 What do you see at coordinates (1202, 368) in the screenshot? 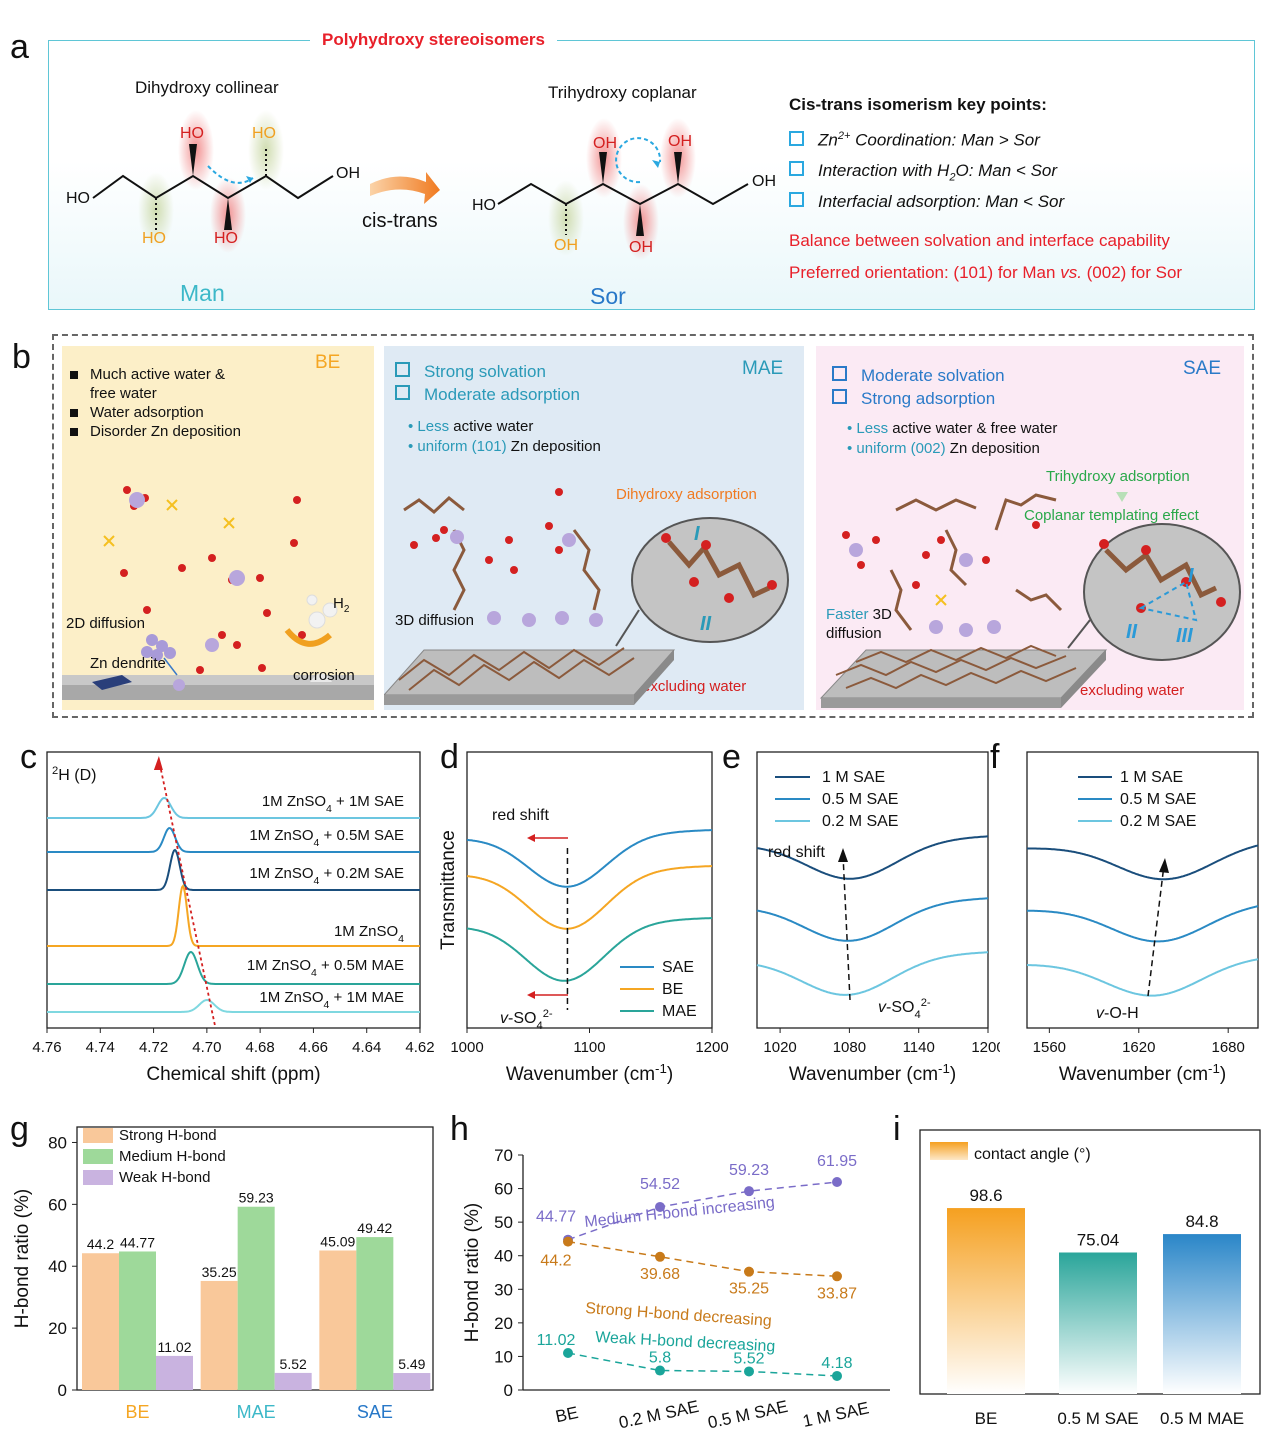
I see `sae-tag: SAE` at bounding box center [1202, 368].